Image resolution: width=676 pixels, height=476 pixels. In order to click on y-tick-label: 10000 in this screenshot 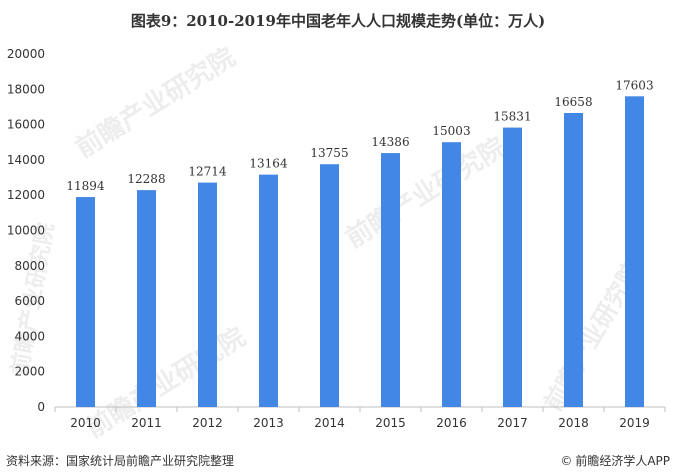, I will do `click(26, 231)`.